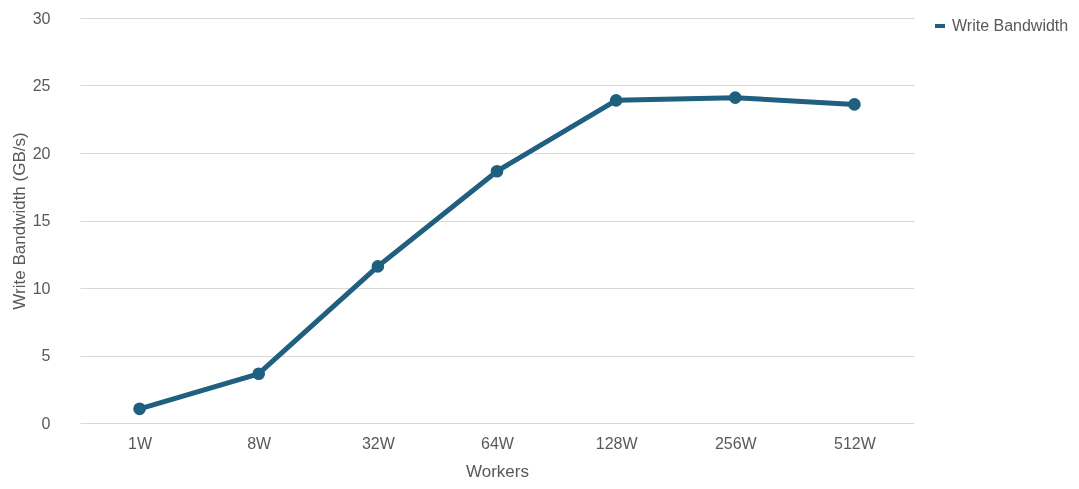 The width and height of the screenshot is (1079, 489). Describe the element at coordinates (41, 288) in the screenshot. I see `y-tick-label: 10` at that location.